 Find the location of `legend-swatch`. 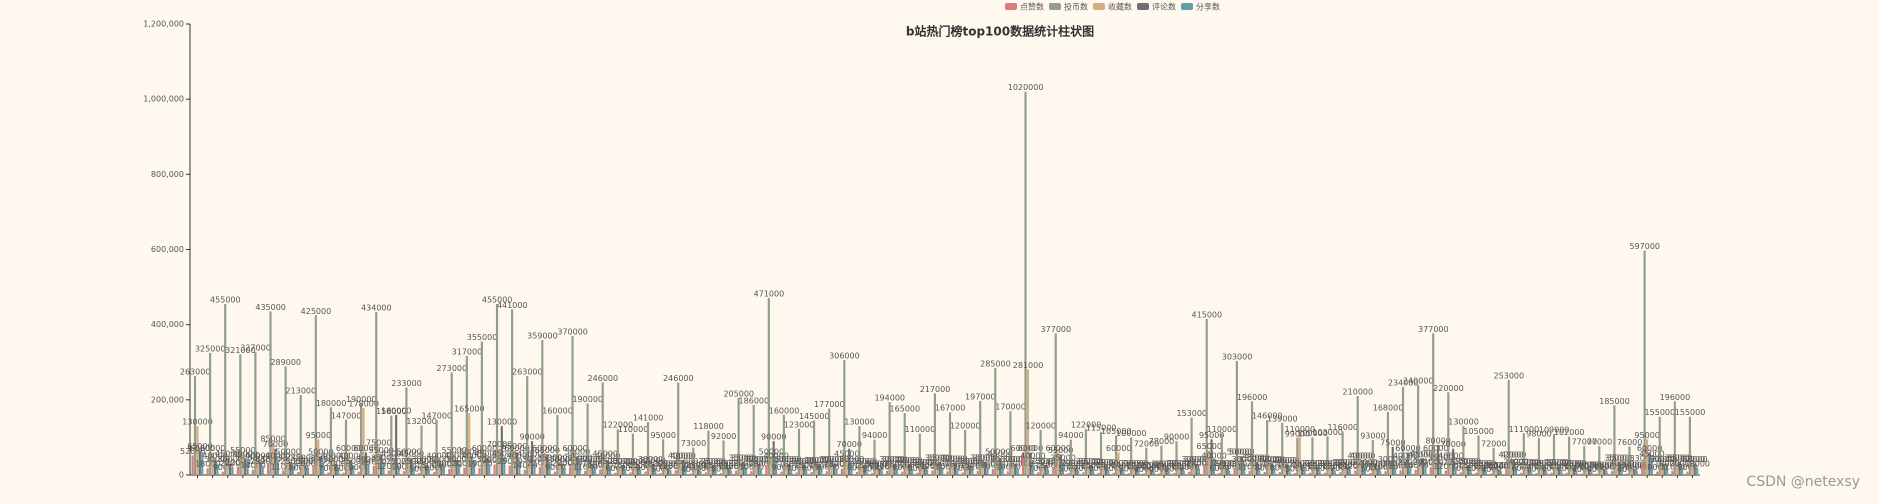

legend-swatch is located at coordinates (1099, 6).